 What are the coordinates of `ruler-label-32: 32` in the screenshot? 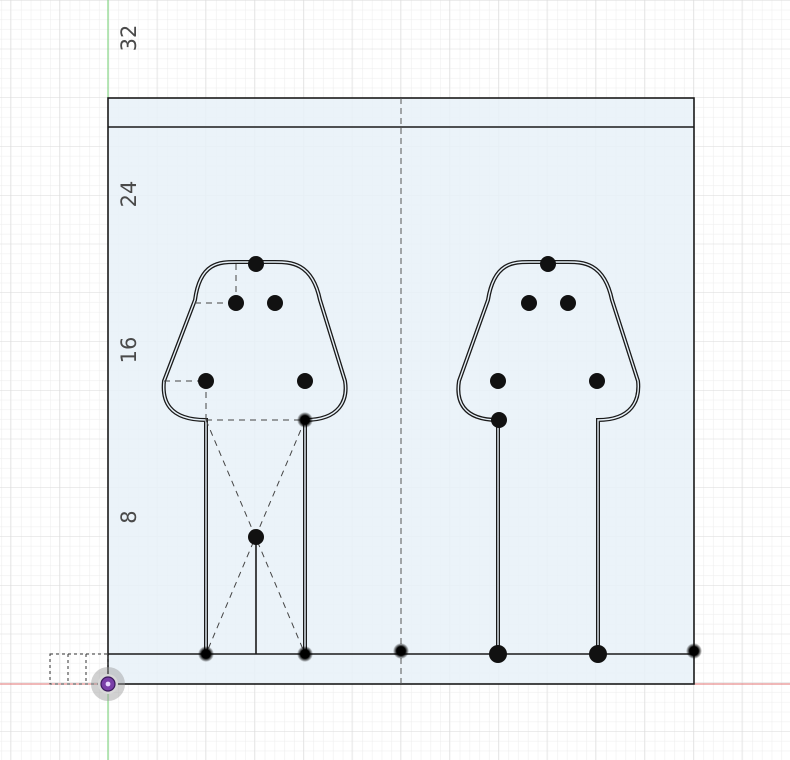 It's located at (129, 38).